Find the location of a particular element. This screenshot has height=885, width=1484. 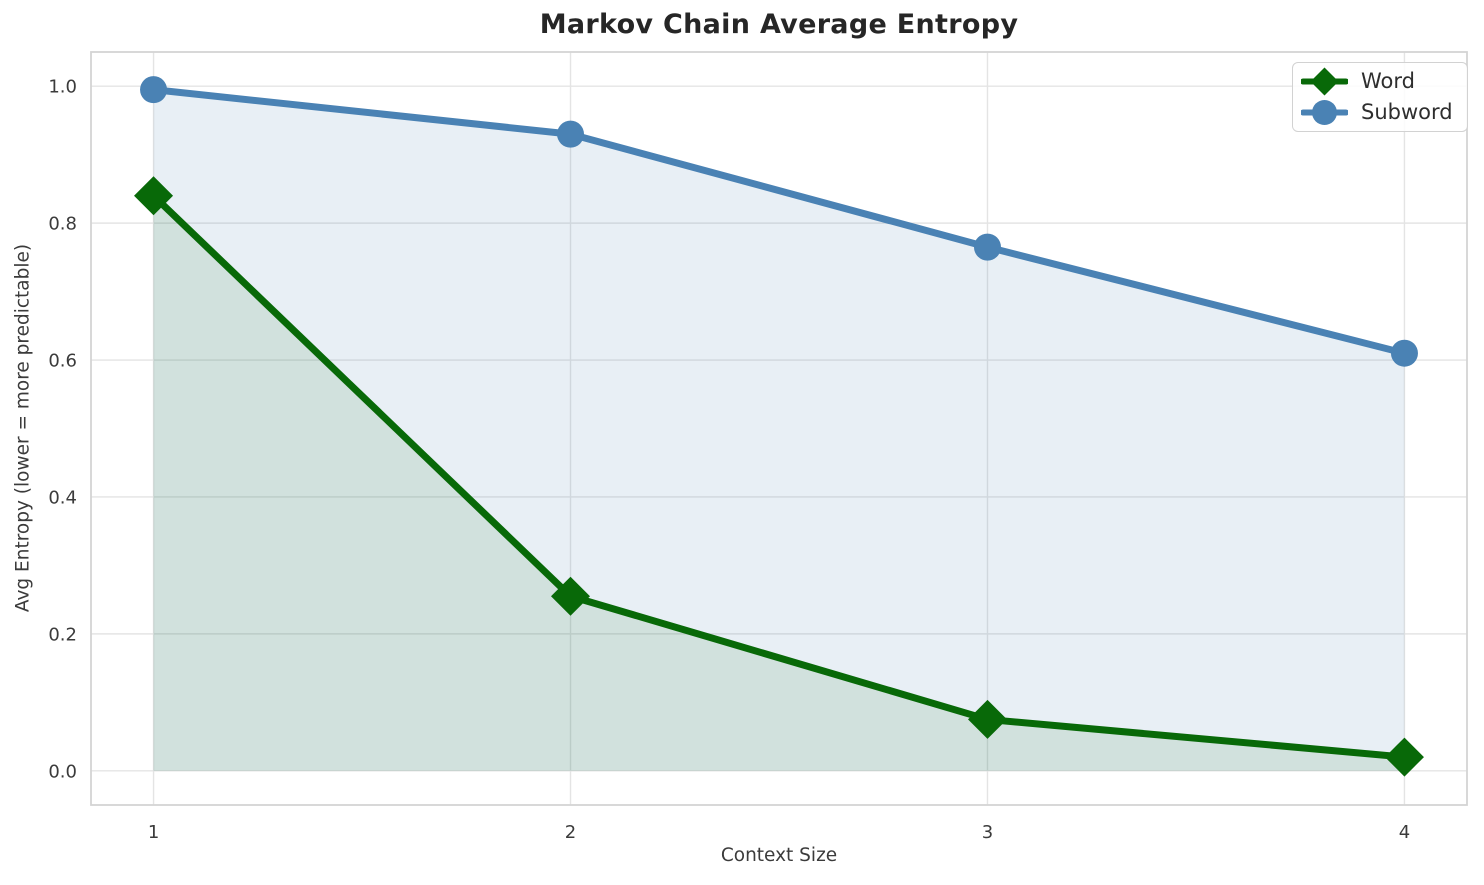

x-axis-label: Context Size is located at coordinates (779, 855).